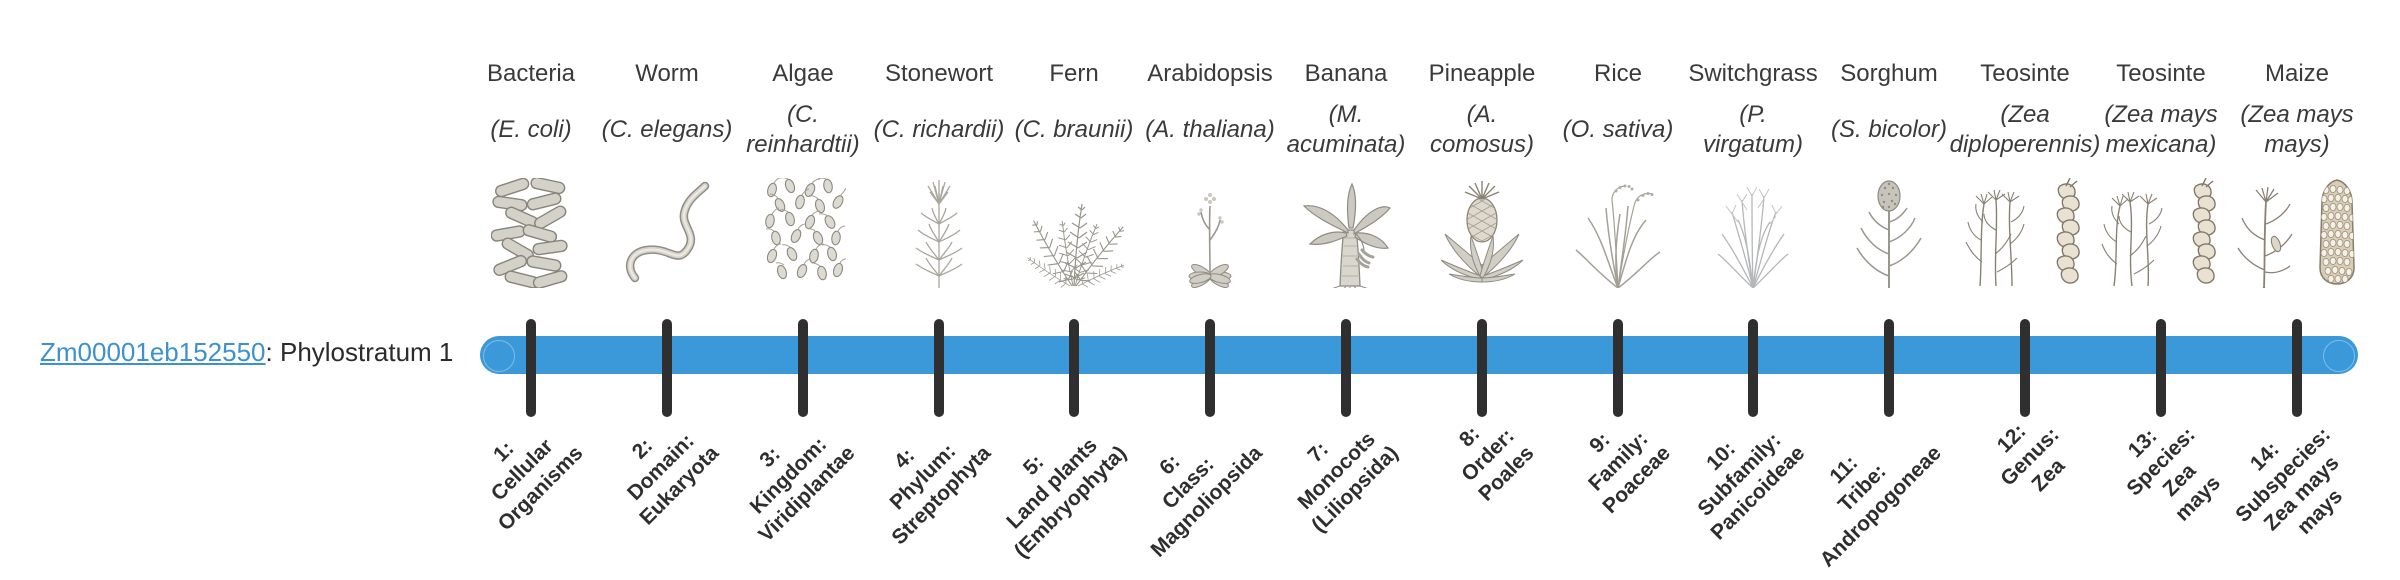 The image size is (2400, 580). What do you see at coordinates (537, 485) in the screenshot?
I see `stratum-label-1: 1: Cellular Organisms` at bounding box center [537, 485].